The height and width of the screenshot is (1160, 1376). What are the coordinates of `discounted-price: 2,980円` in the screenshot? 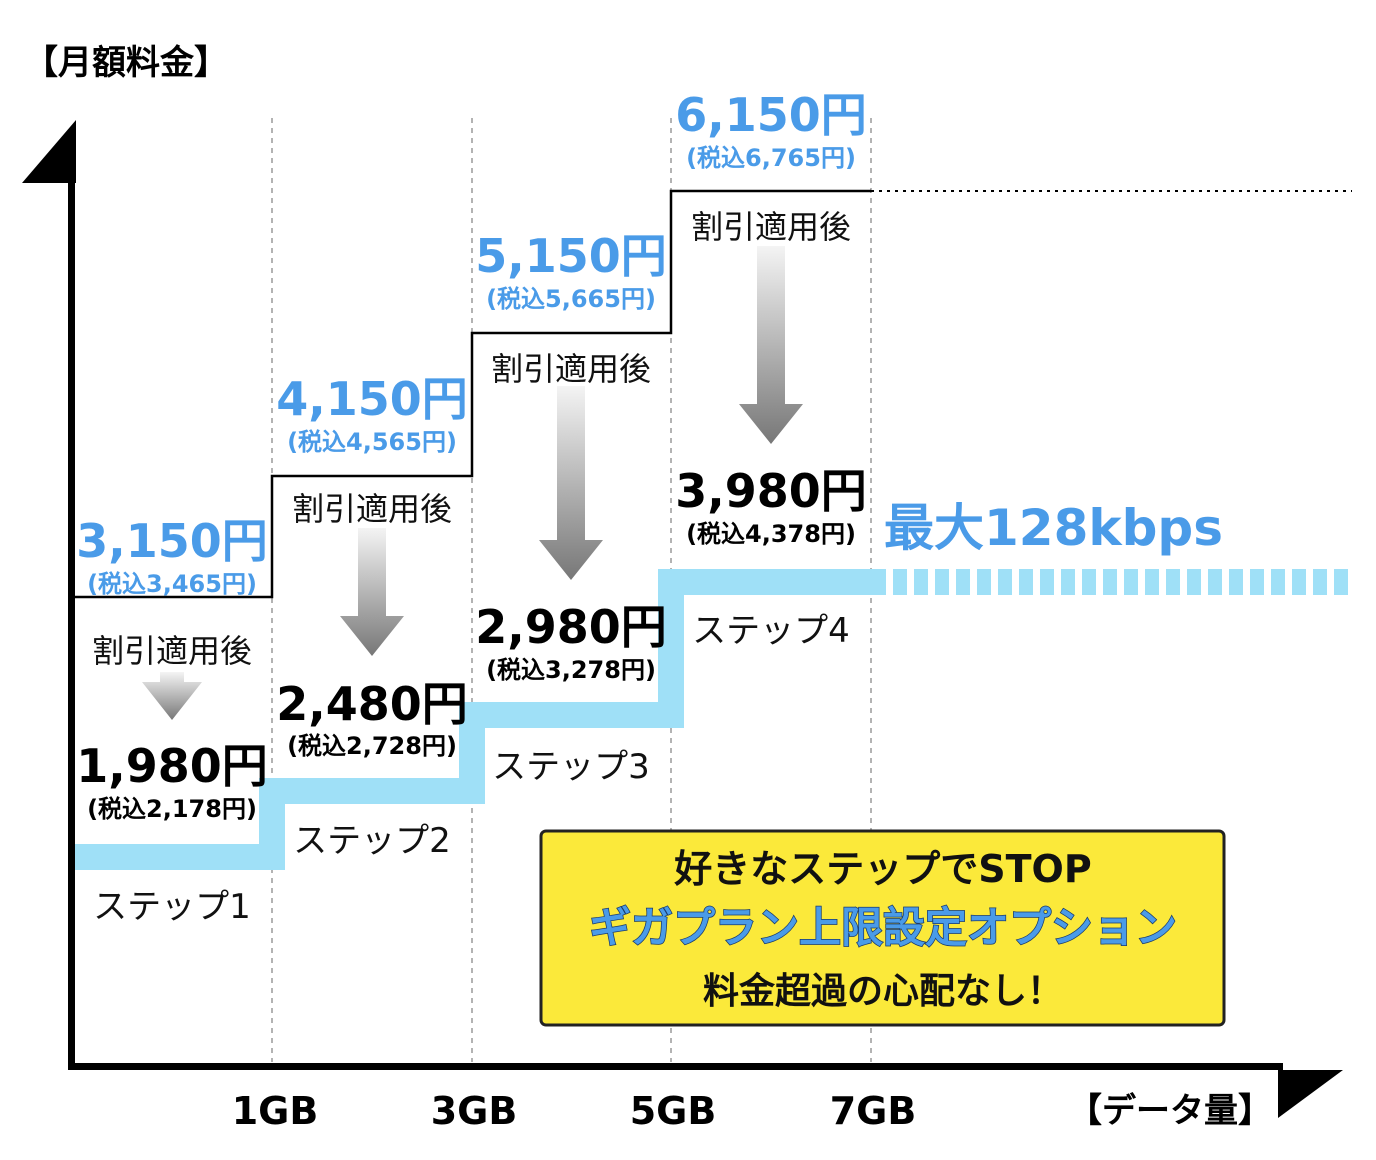 It's located at (571, 627).